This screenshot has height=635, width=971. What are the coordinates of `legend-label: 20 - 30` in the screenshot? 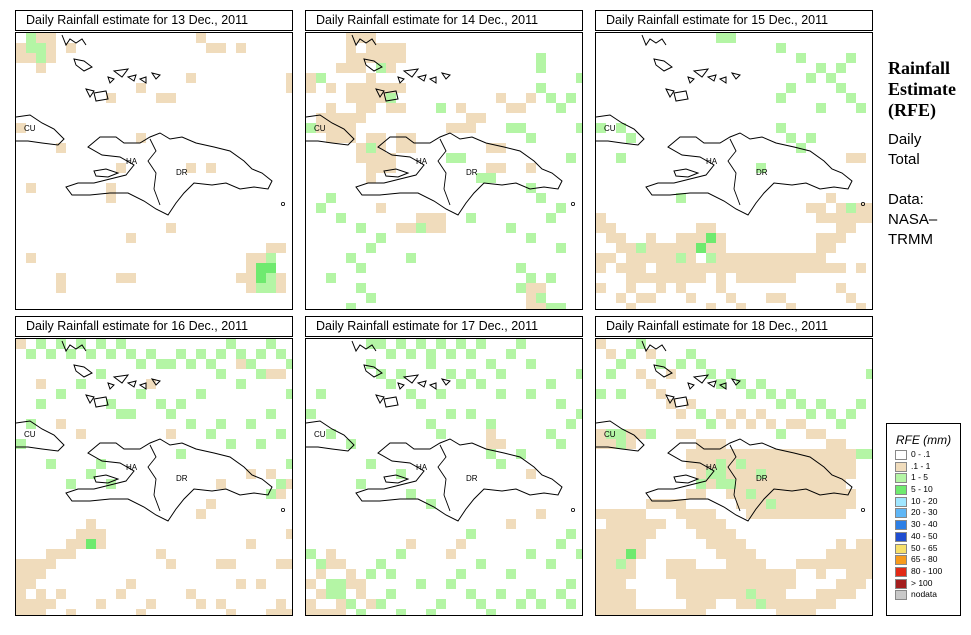 It's located at (924, 512).